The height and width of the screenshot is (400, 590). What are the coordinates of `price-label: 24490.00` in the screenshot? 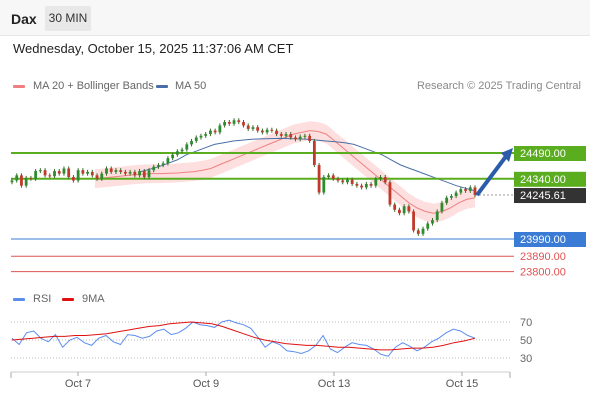 It's located at (543, 154).